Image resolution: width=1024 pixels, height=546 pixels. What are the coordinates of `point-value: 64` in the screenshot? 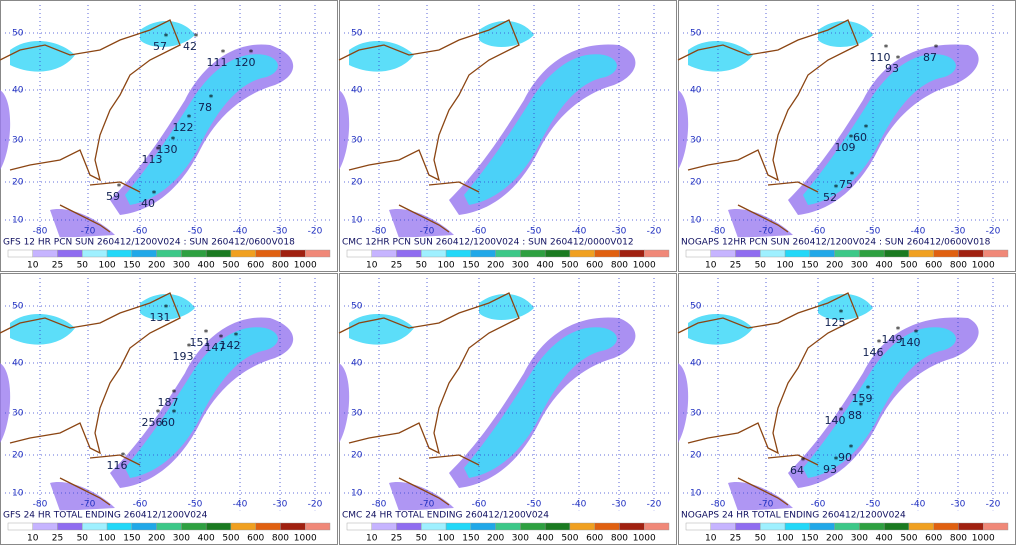 It's located at (797, 470).